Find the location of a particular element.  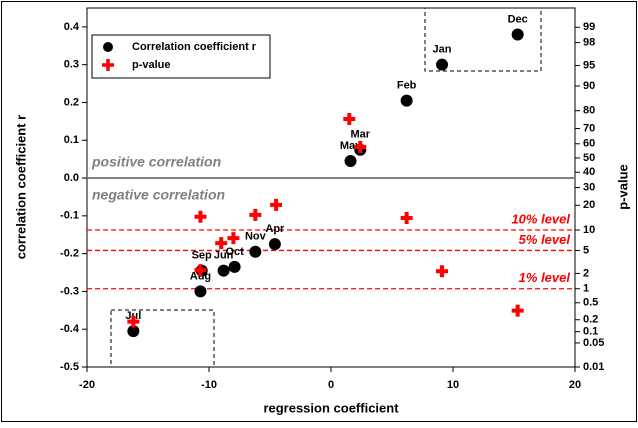

y2-tick-label: 0.05 is located at coordinates (593, 343).